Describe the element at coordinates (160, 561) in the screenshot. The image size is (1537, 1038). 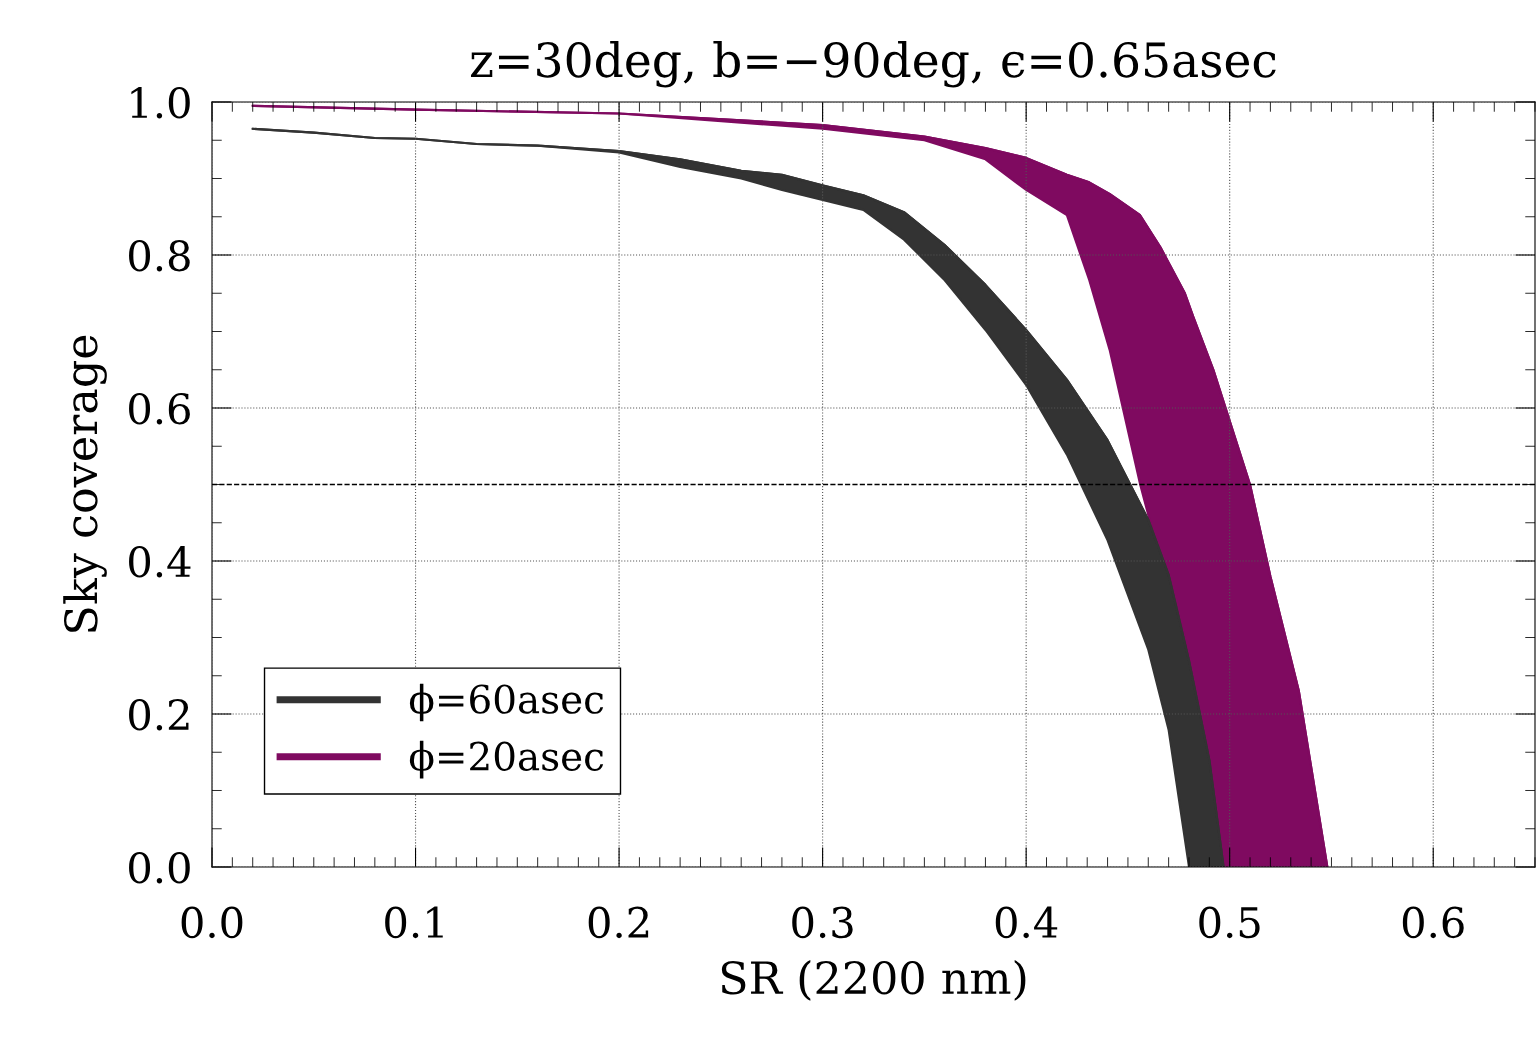
I see `y-tick-label: 0.4` at that location.